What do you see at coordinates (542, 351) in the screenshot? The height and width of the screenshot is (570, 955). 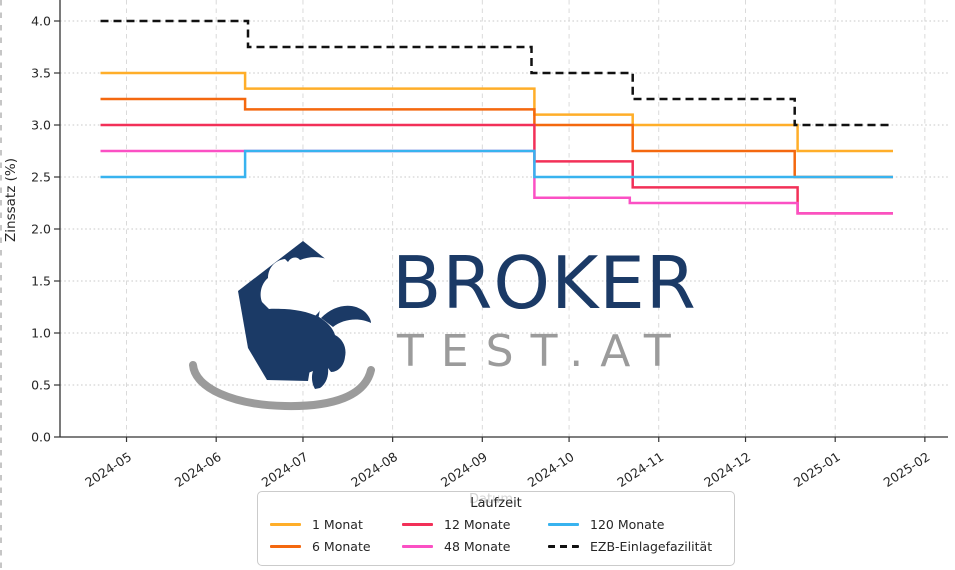 I see `brand-domain: TEST.AT` at bounding box center [542, 351].